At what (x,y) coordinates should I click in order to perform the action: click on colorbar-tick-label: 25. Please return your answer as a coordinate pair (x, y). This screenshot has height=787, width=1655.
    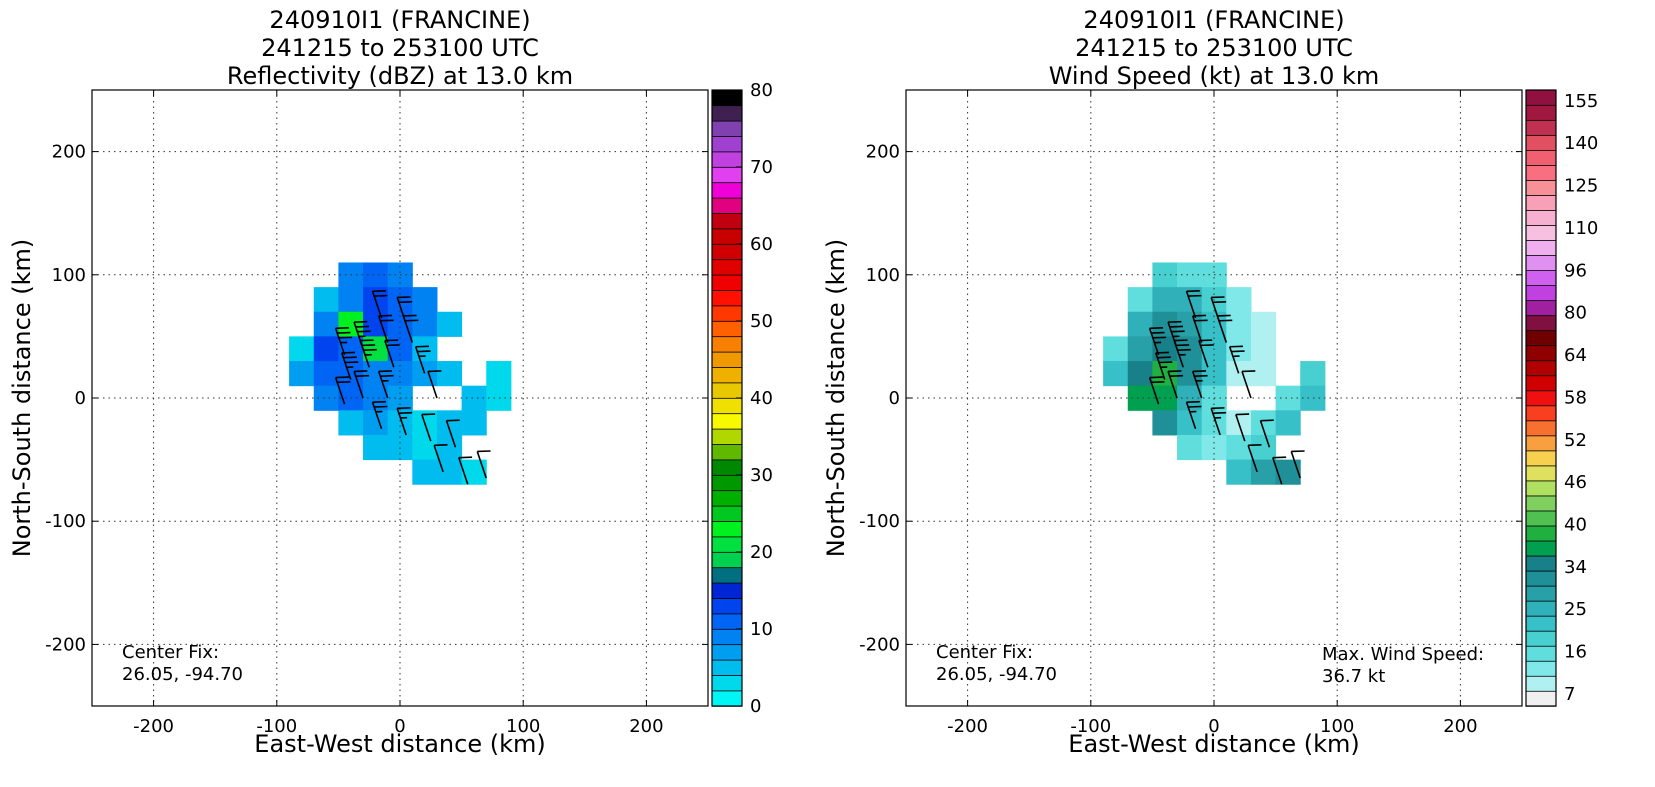
    Looking at the image, I should click on (1575, 609).